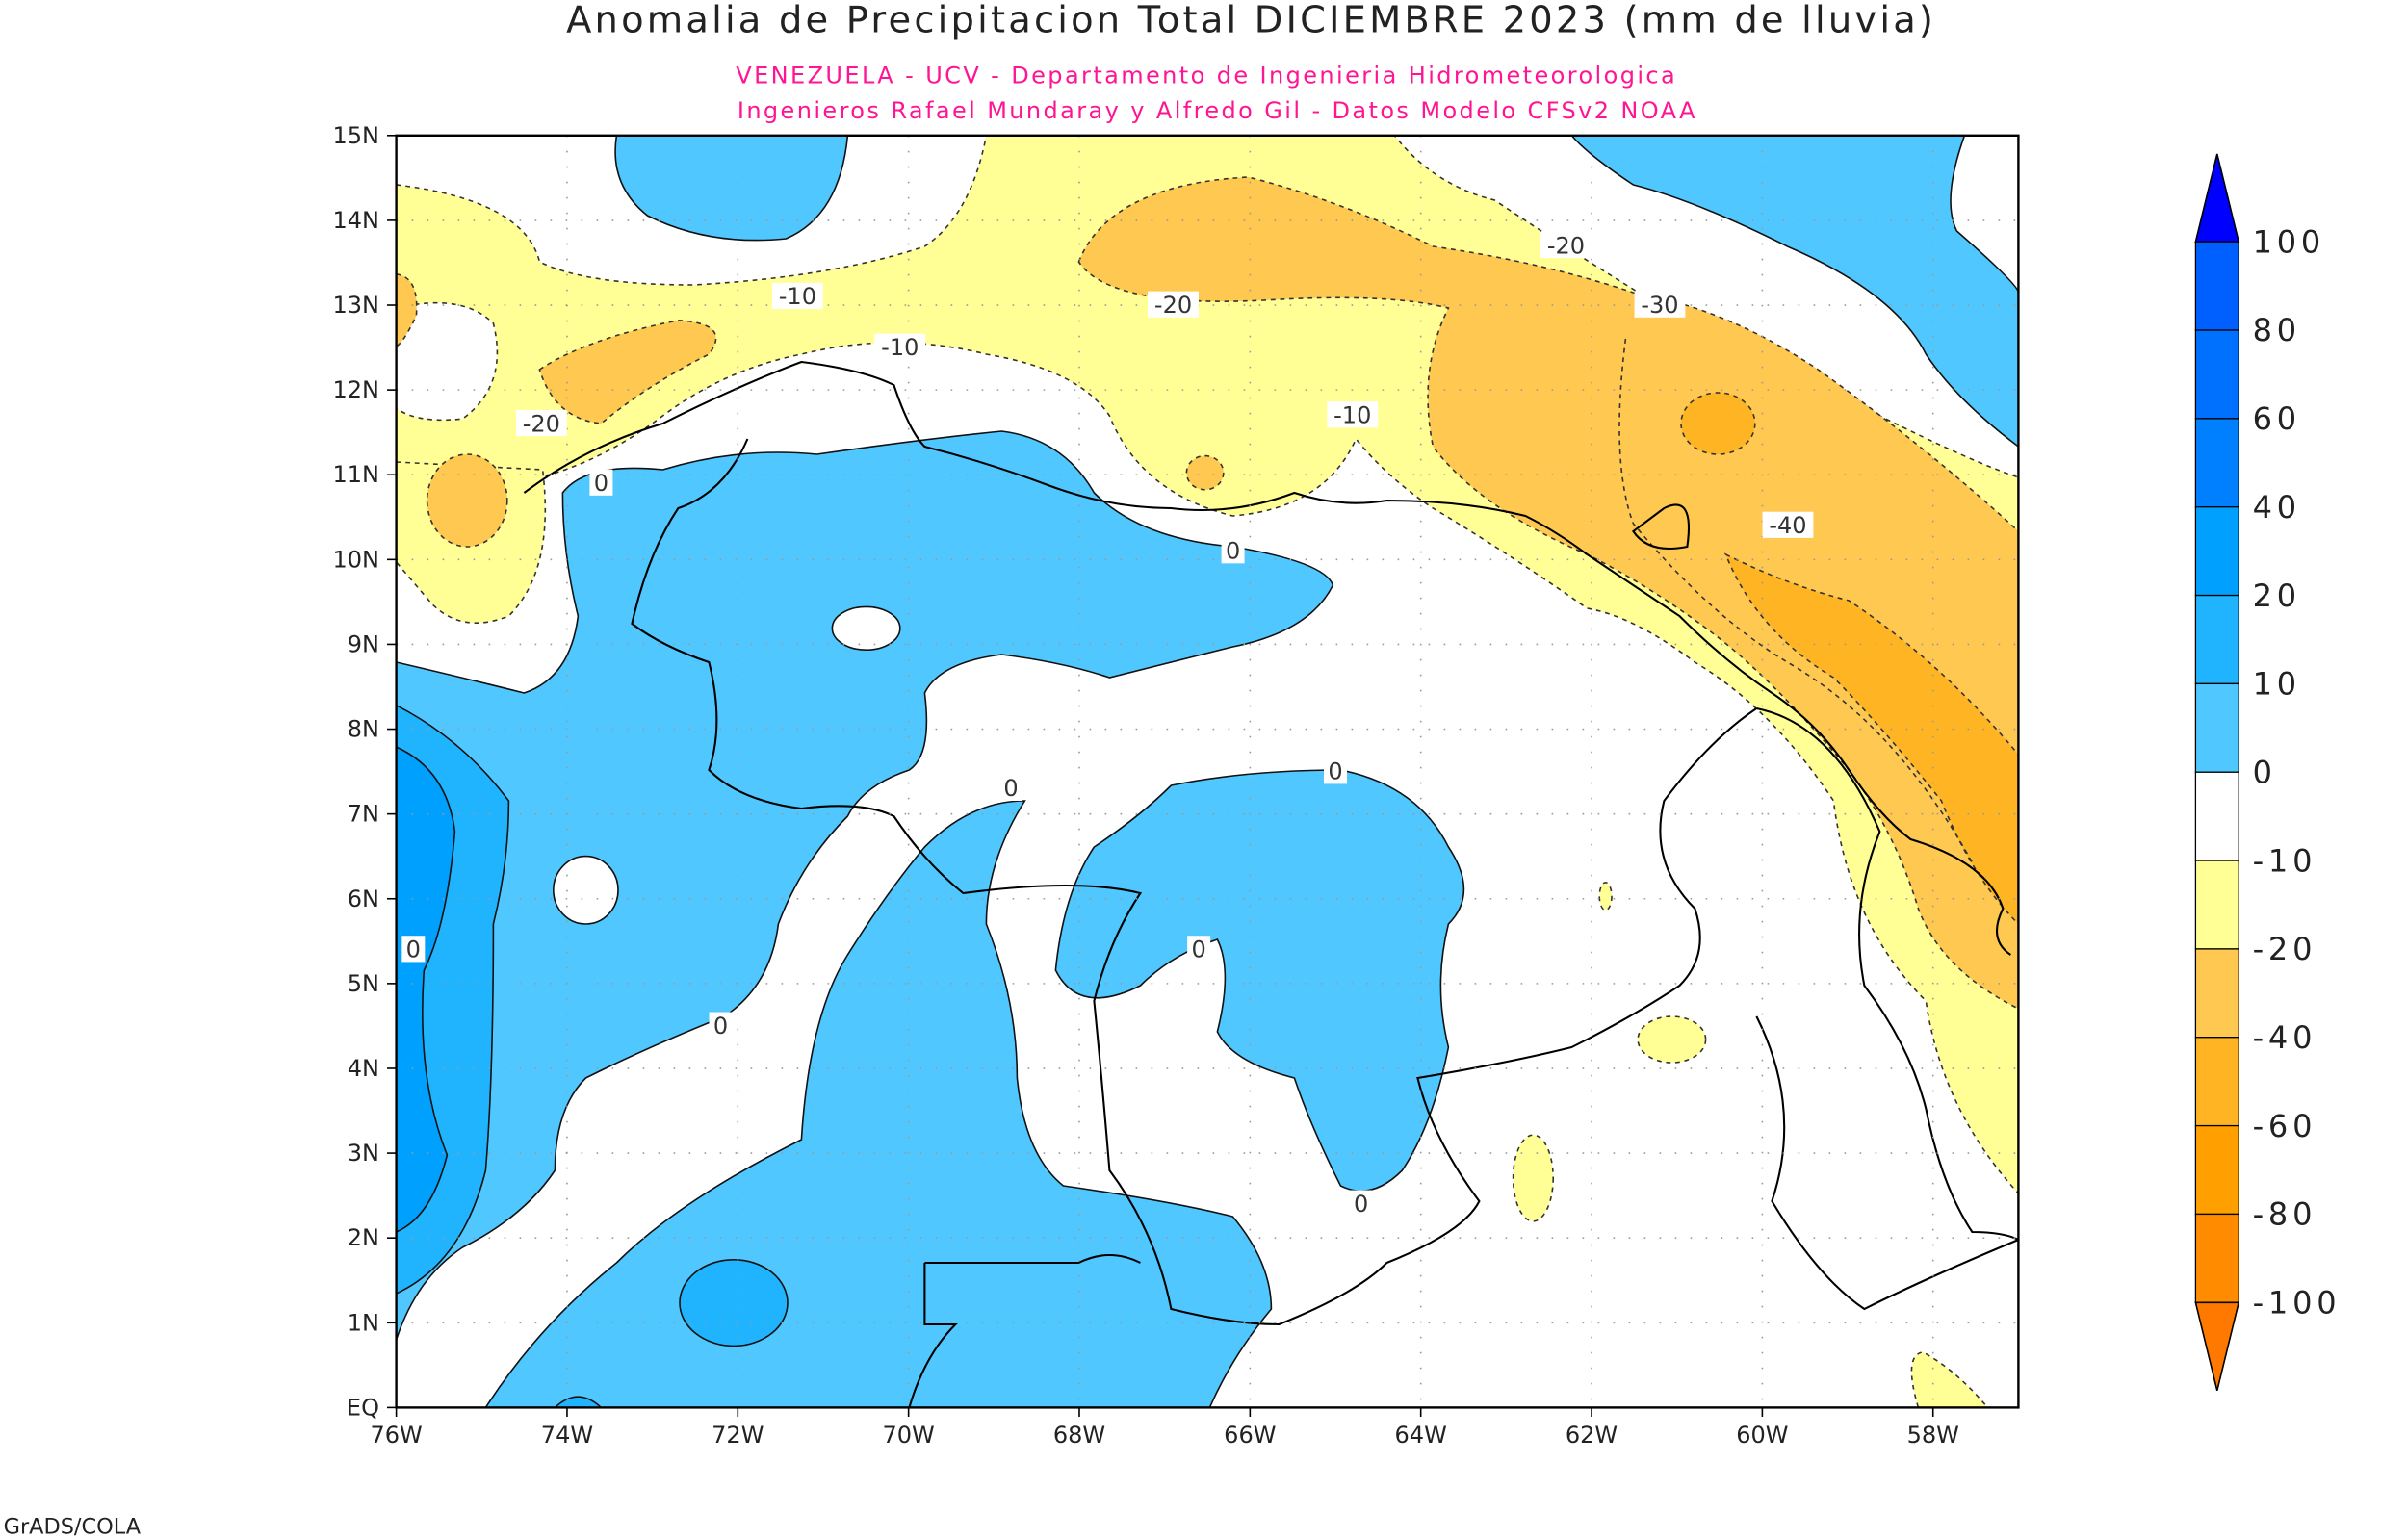 The width and height of the screenshot is (2407, 1540). What do you see at coordinates (2217, 198) in the screenshot?
I see `colorbar-over-arrow` at bounding box center [2217, 198].